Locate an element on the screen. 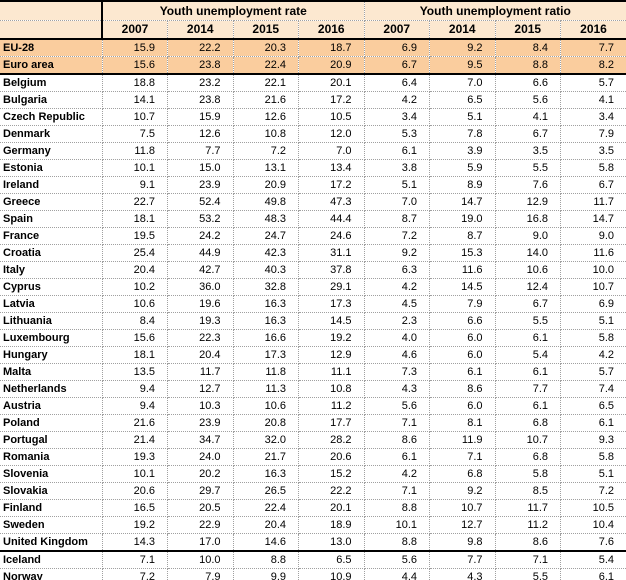  country-label: Slovakia is located at coordinates (51, 491).